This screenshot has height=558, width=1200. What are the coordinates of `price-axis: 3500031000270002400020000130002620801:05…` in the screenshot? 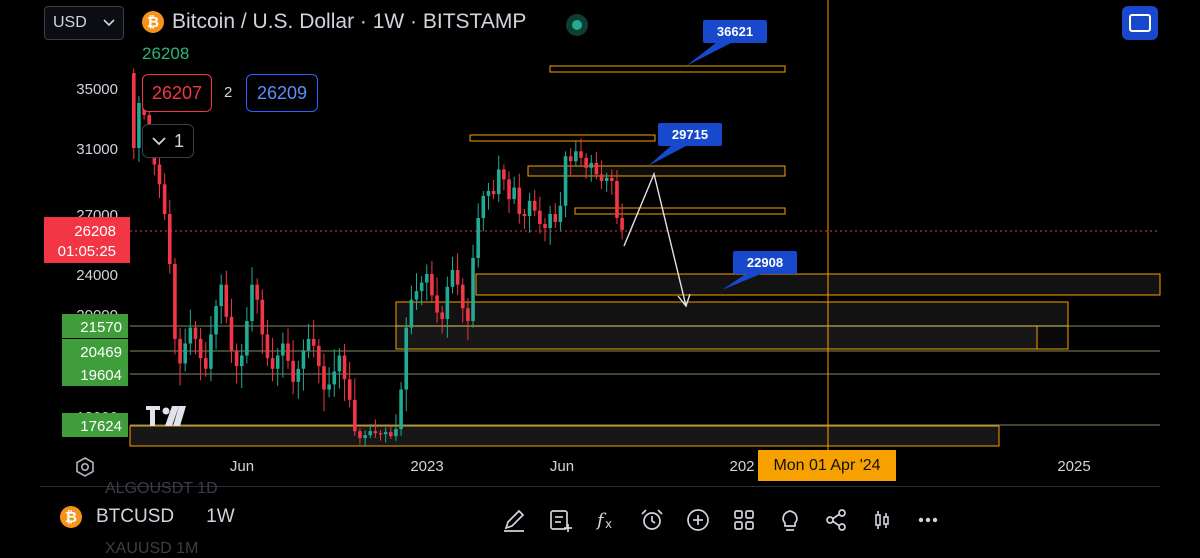 It's located at (87, 259).